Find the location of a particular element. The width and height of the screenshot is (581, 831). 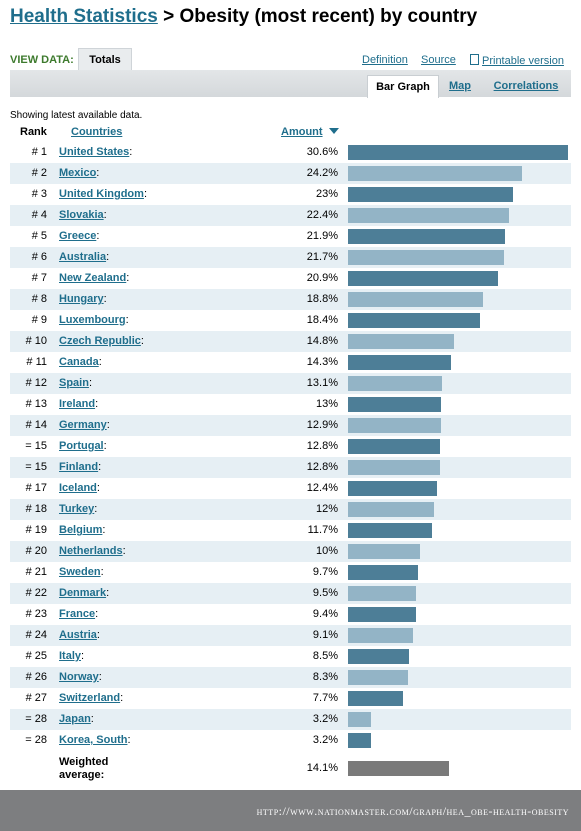

country-link: Belgium: is located at coordinates (82, 530).